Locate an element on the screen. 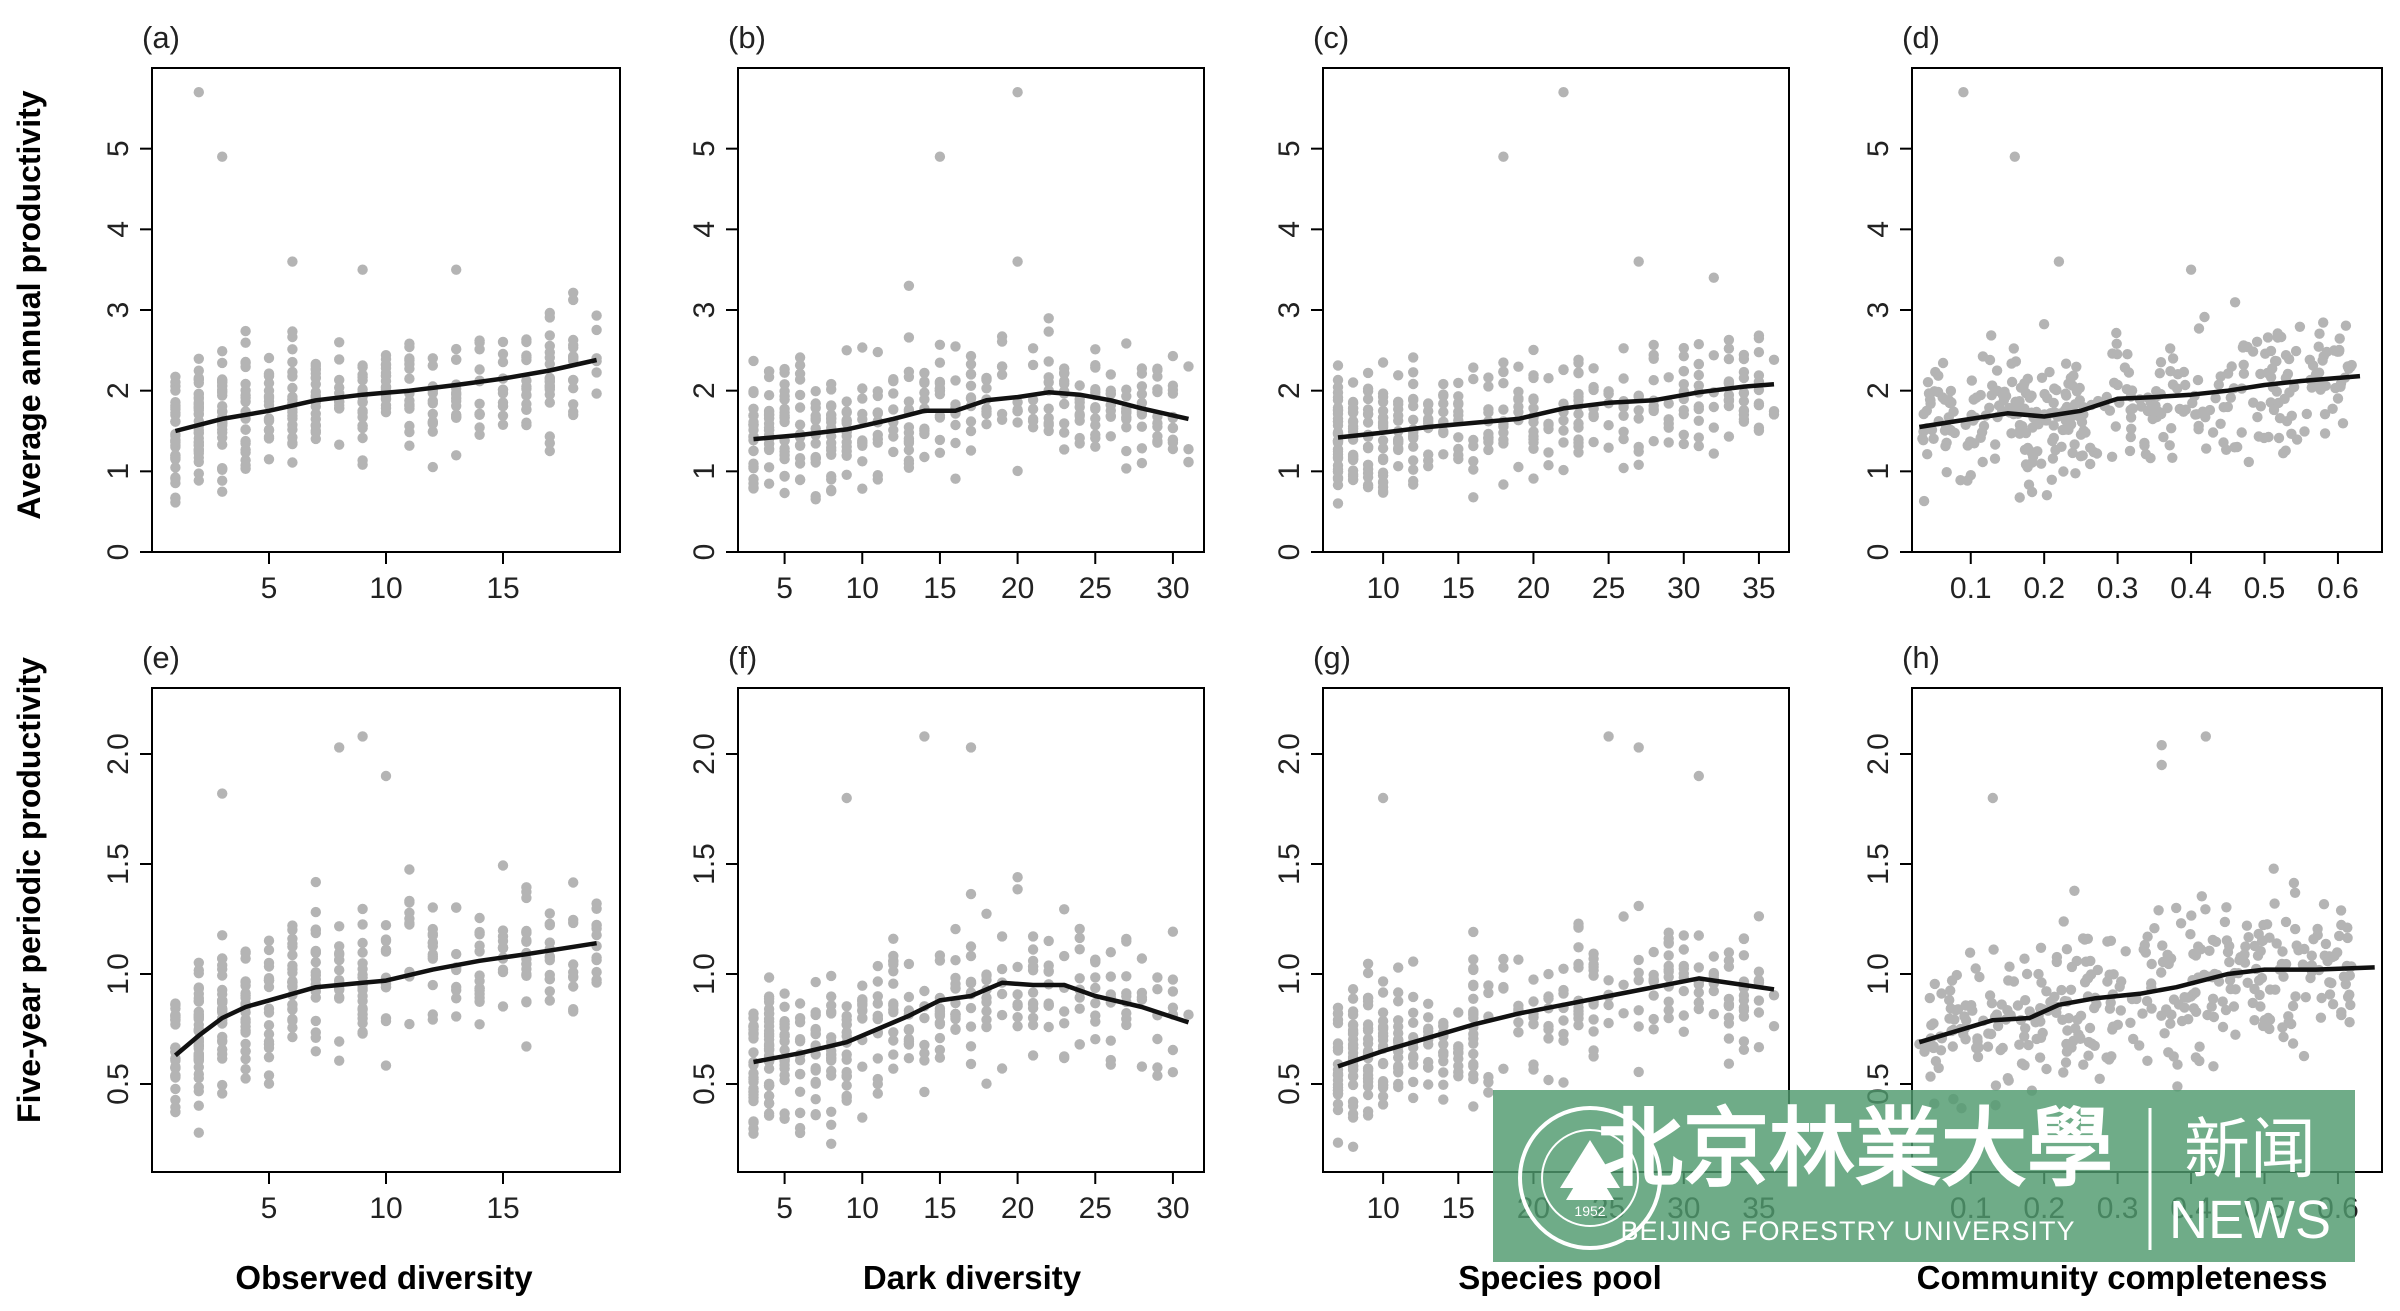 The image size is (2400, 1311). panel-label: (a) is located at coordinates (161, 37).